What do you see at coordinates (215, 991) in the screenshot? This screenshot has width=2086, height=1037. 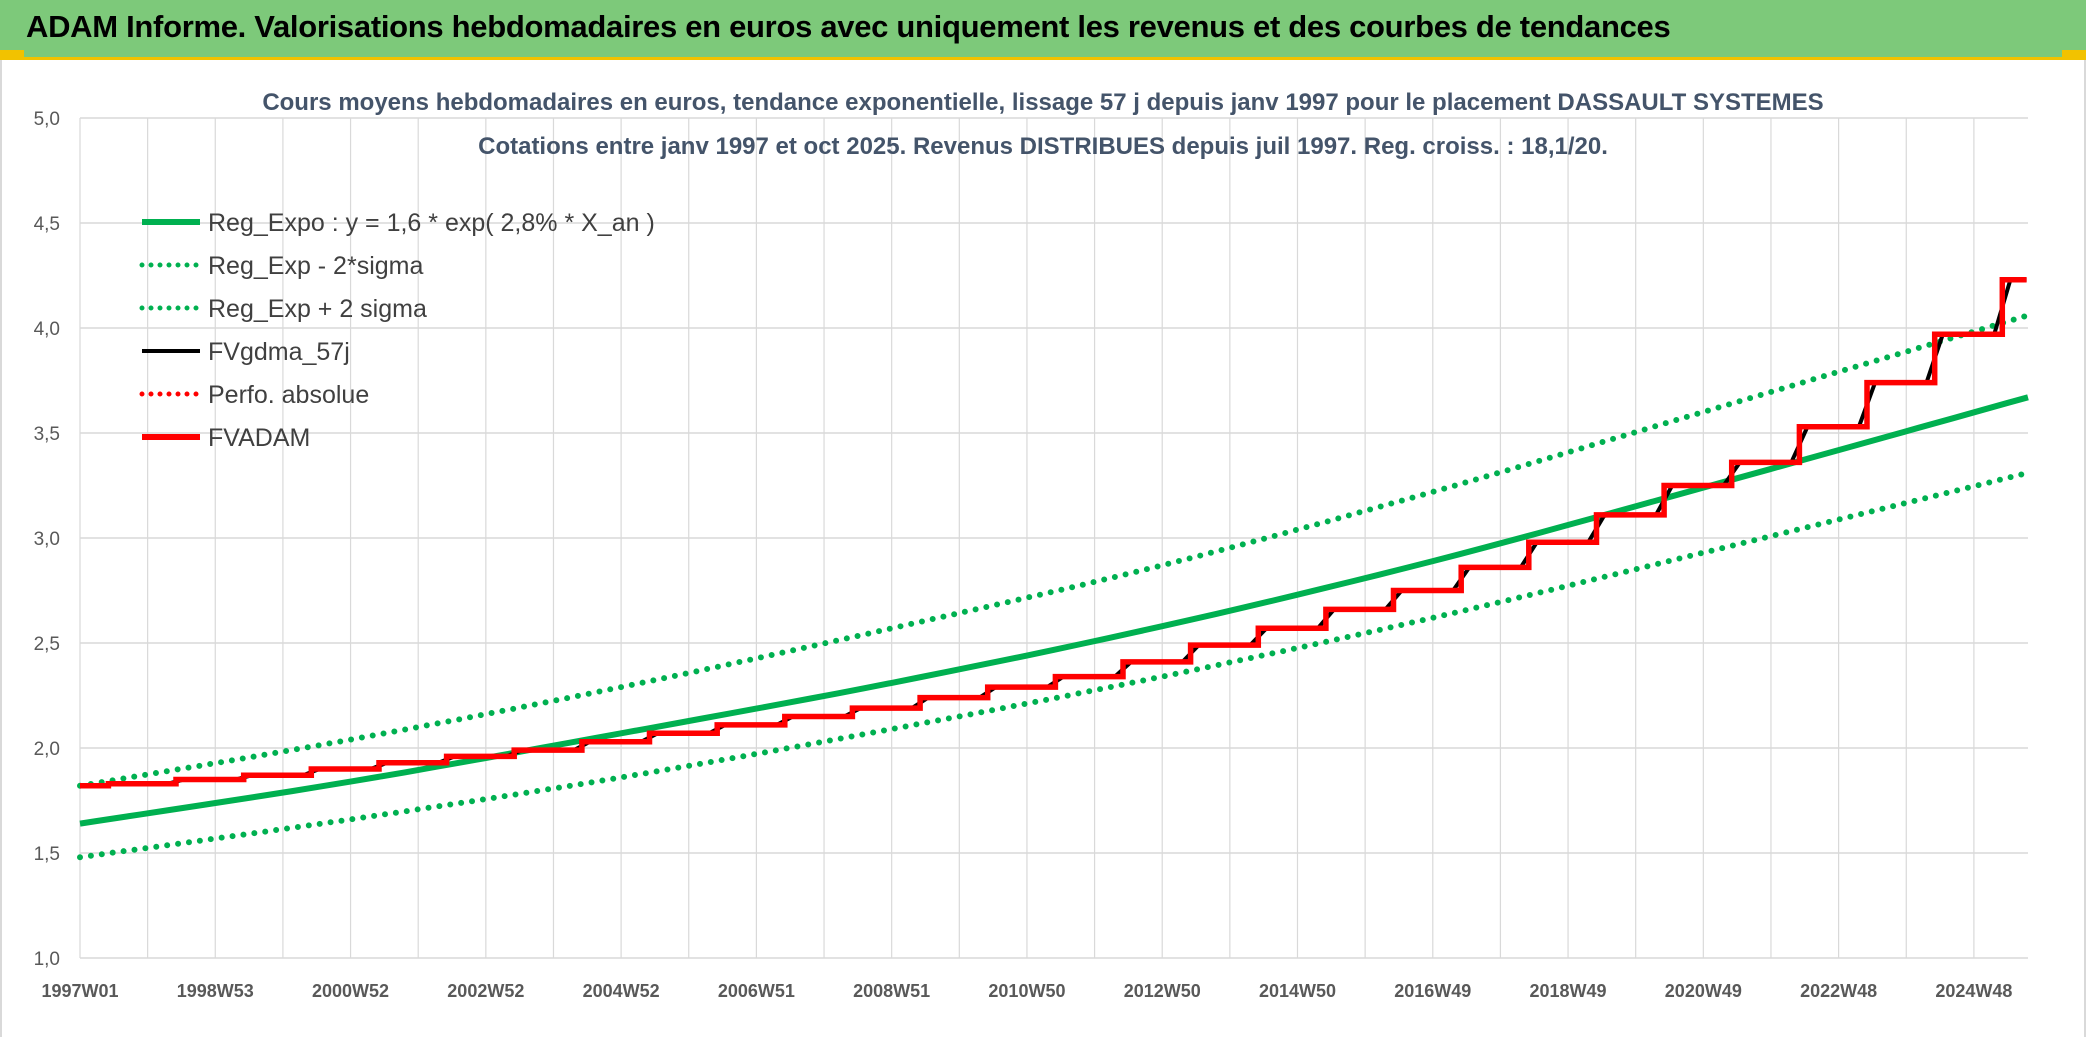 I see `x-tick-label: 1998W53` at bounding box center [215, 991].